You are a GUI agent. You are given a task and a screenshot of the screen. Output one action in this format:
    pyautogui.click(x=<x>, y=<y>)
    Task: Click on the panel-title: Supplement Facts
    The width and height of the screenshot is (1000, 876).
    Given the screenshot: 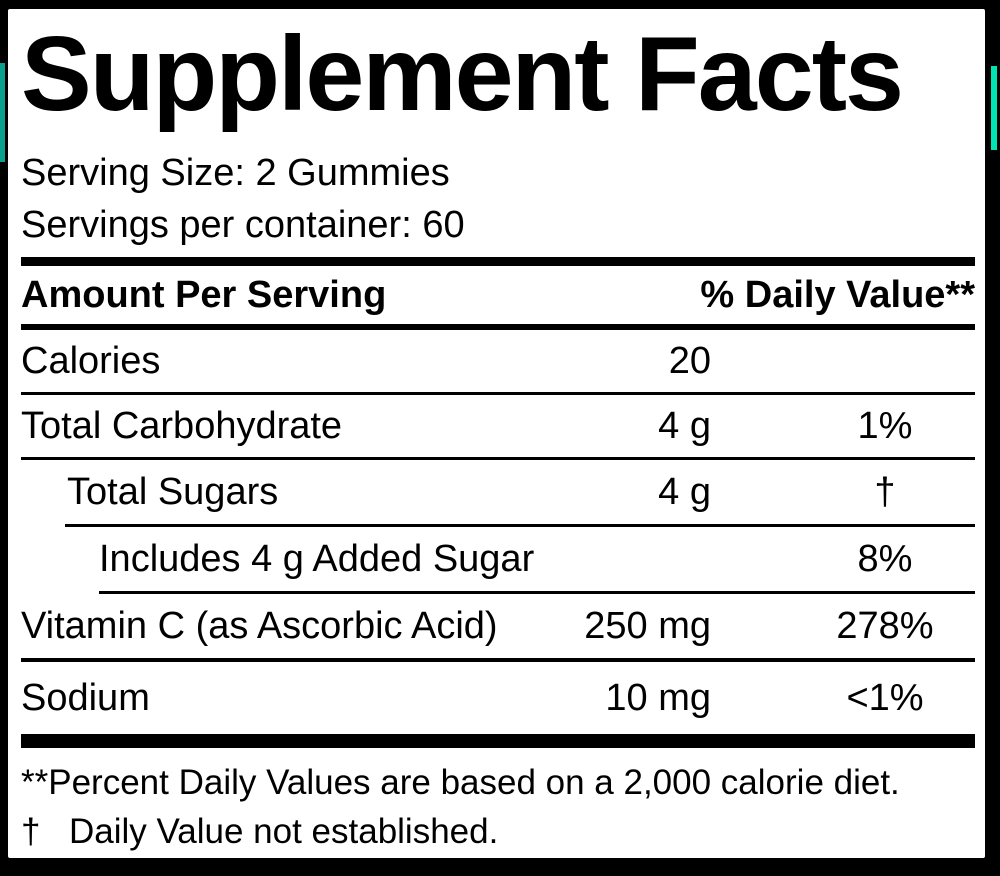 What is the action you would take?
    pyautogui.click(x=462, y=74)
    